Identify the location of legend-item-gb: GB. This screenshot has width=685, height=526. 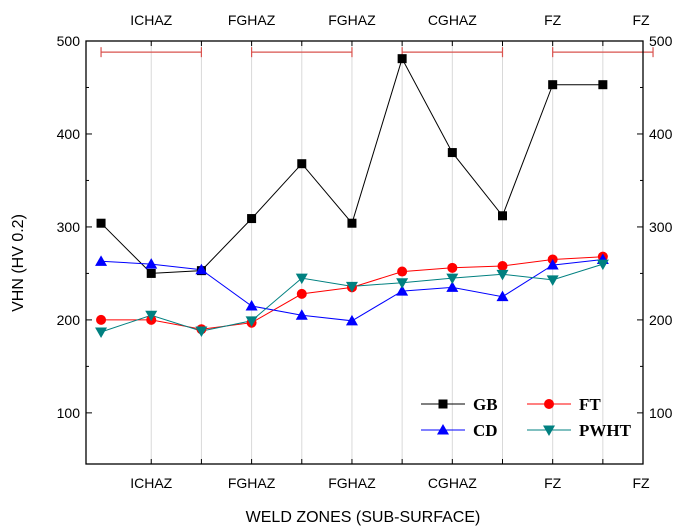
(459, 404).